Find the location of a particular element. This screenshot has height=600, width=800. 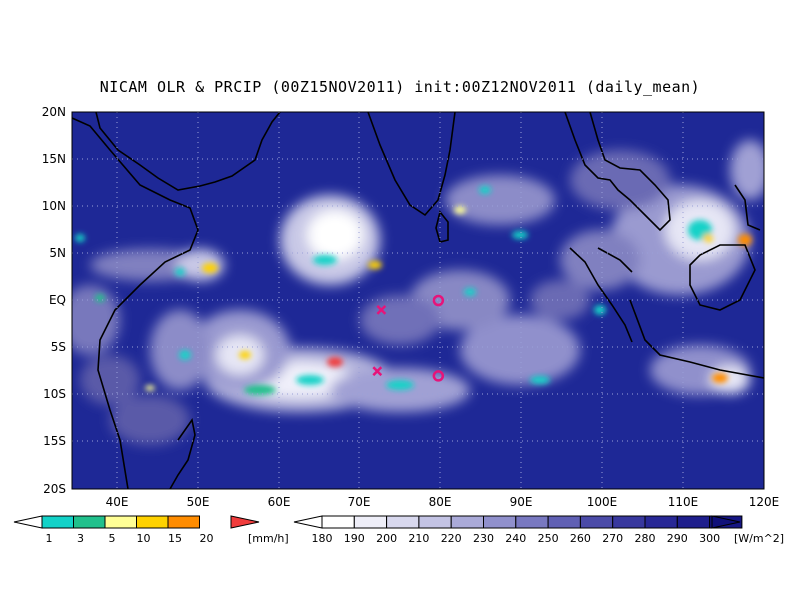

colorbar-label: 200 is located at coordinates (386, 538).